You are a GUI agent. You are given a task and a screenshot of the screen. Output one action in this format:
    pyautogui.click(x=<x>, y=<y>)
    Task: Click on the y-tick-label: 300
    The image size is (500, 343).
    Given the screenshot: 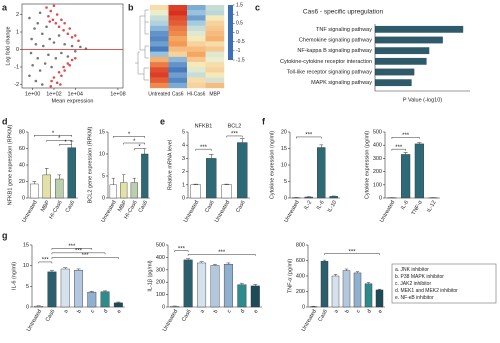 What is the action you would take?
    pyautogui.click(x=377, y=159)
    